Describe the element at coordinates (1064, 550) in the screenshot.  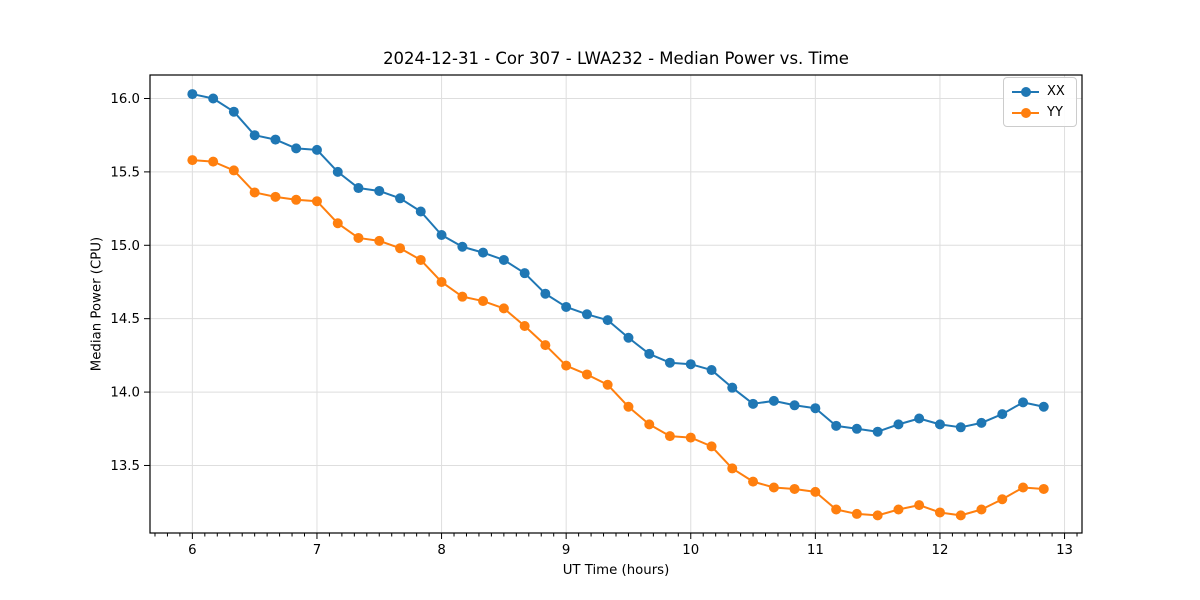
I see `x-tick-label: 13` at that location.